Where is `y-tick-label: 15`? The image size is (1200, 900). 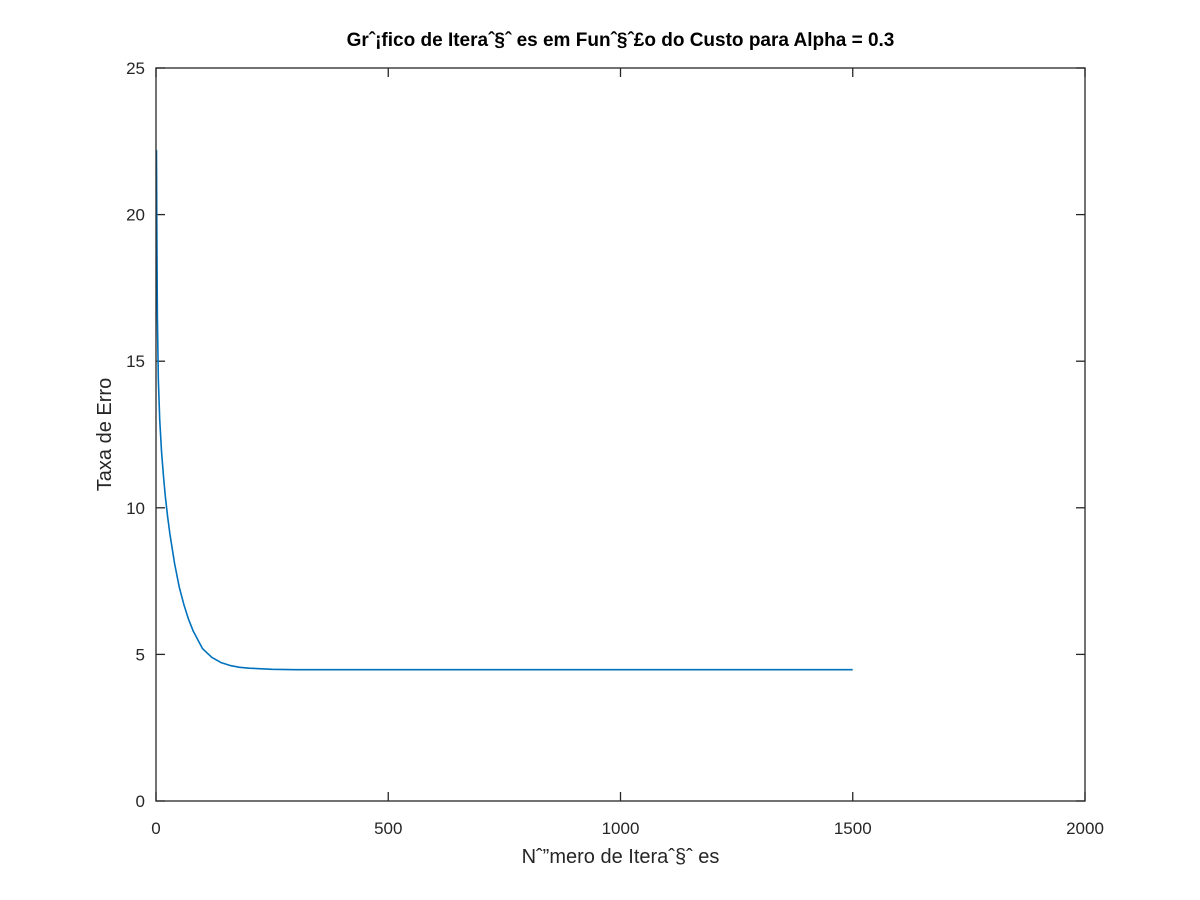 y-tick-label: 15 is located at coordinates (135, 361).